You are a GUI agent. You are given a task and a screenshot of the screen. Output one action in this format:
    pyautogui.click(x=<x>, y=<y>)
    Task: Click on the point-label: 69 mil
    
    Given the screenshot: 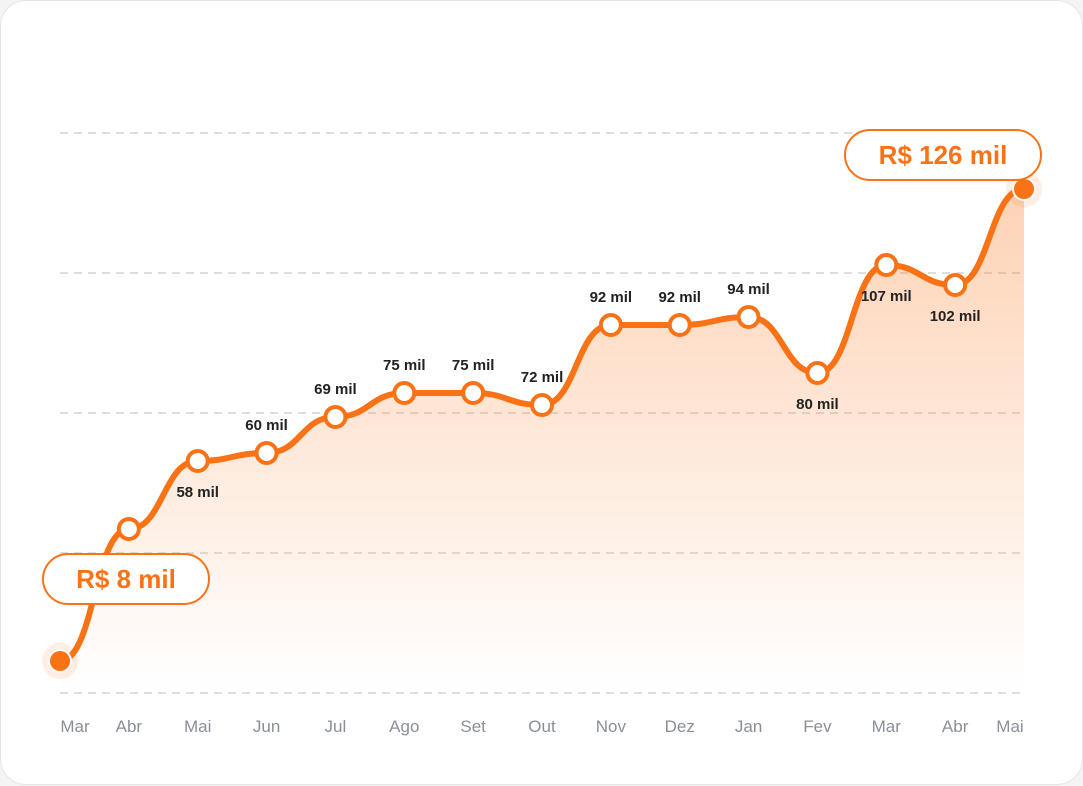 What is the action you would take?
    pyautogui.click(x=335, y=389)
    